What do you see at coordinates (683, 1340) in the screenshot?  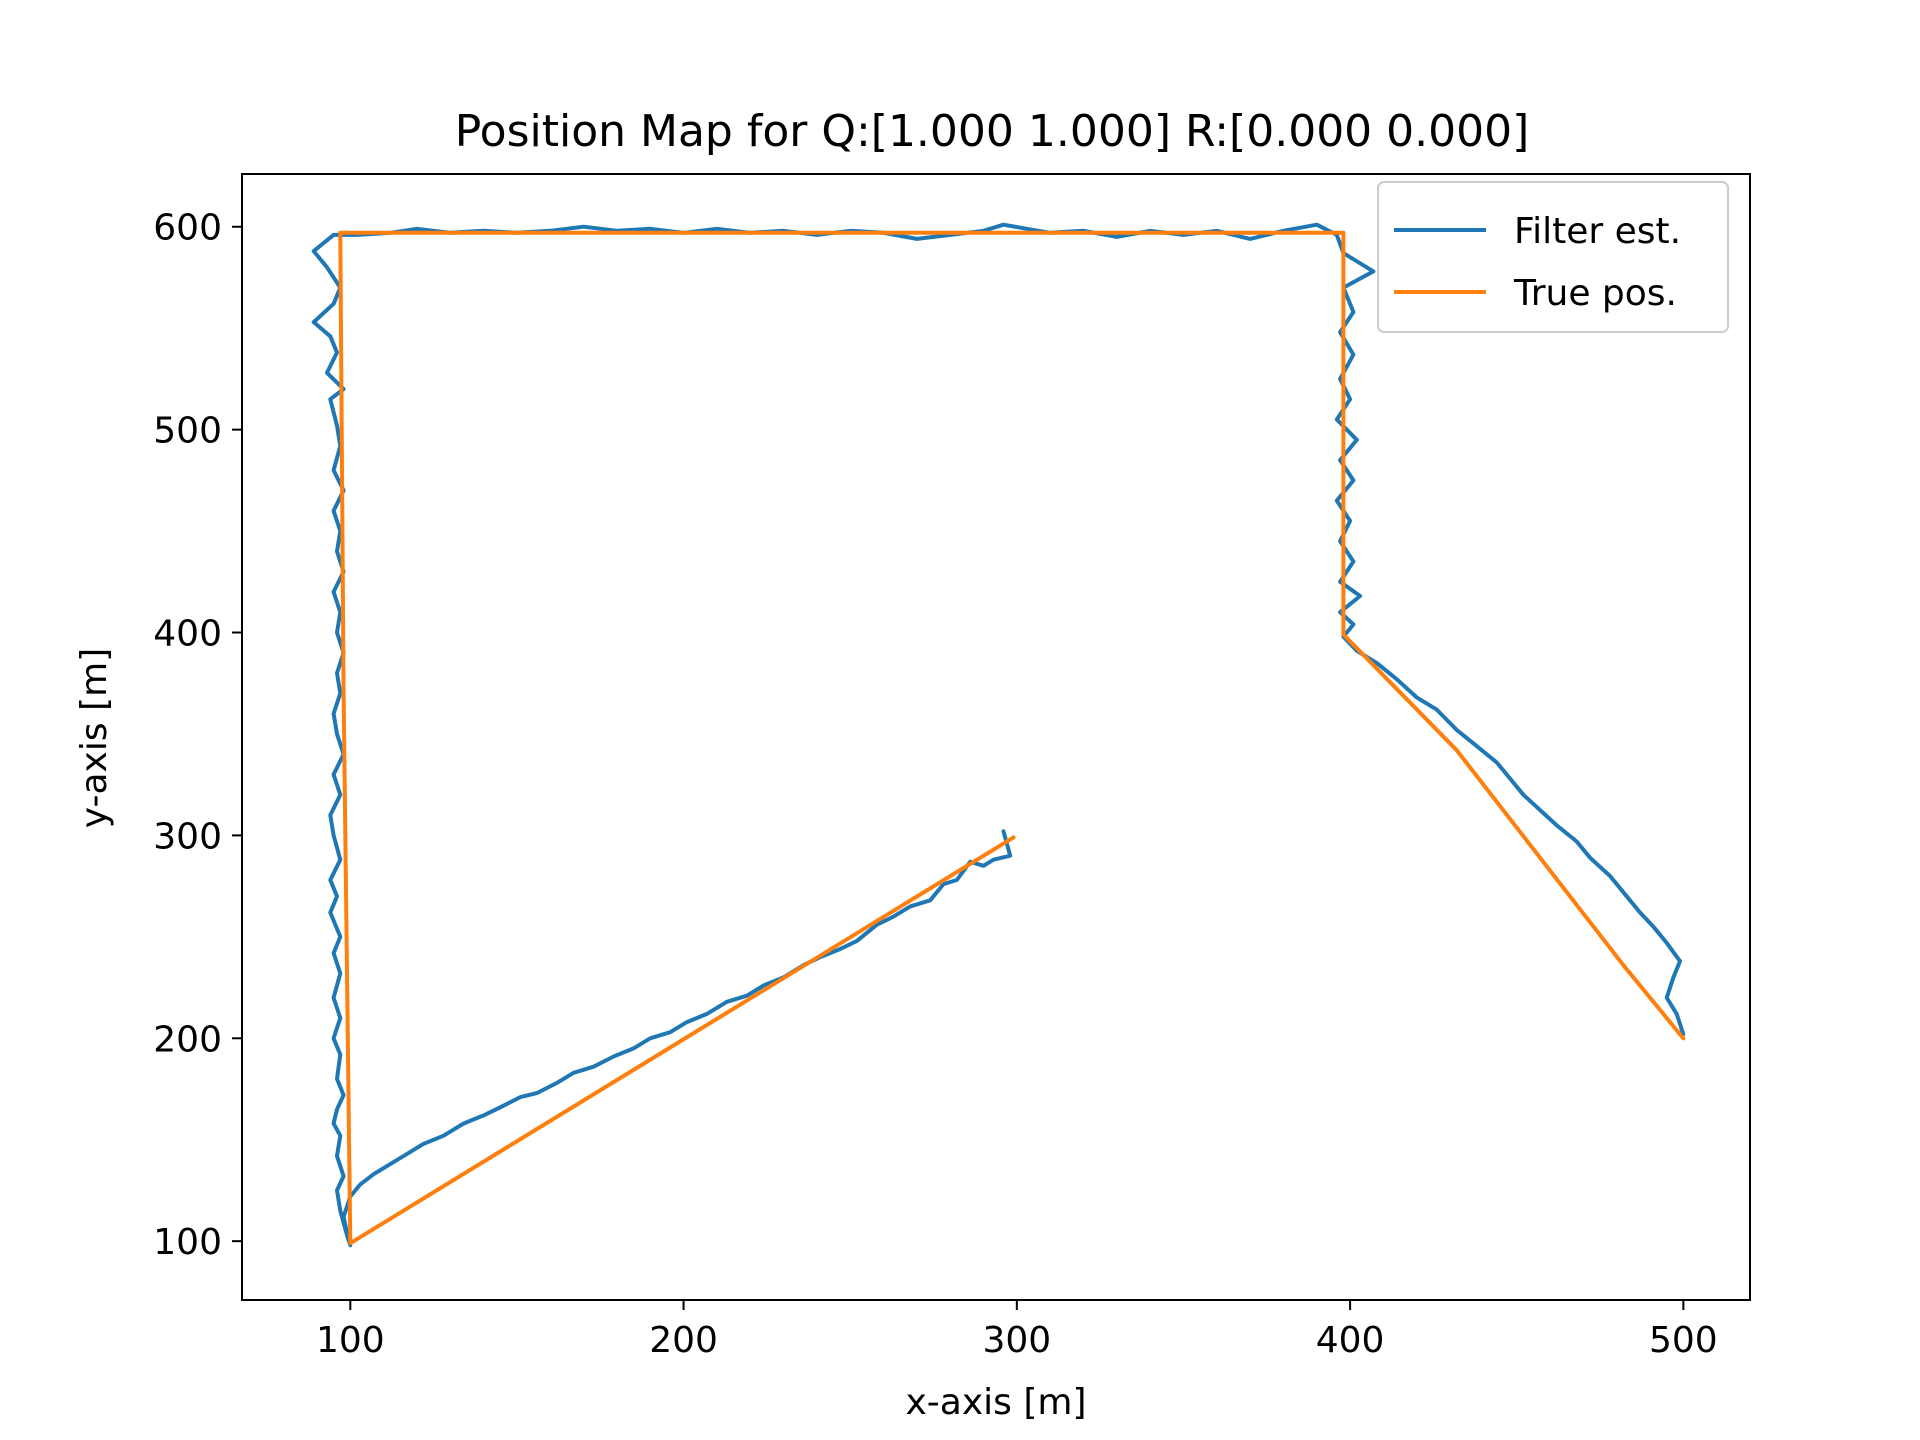 I see `x-tick-label: 200` at bounding box center [683, 1340].